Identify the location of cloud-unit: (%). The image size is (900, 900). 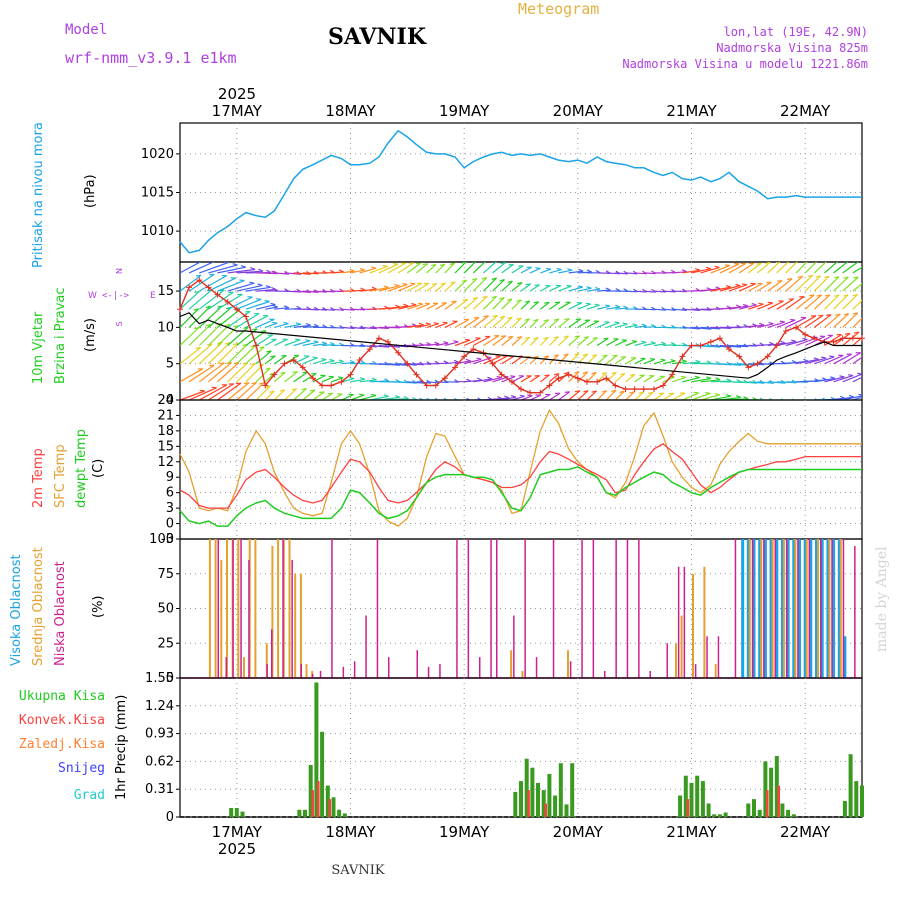
(98, 607).